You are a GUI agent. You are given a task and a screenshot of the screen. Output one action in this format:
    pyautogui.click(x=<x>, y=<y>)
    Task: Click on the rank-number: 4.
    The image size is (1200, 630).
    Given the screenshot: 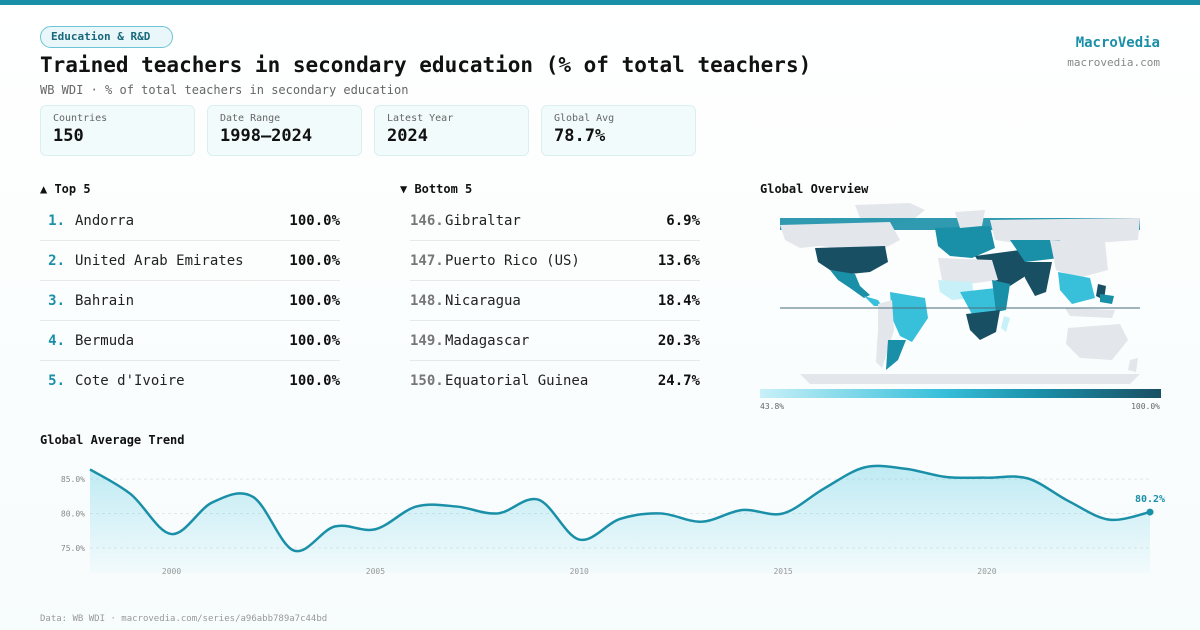 What is the action you would take?
    pyautogui.click(x=56, y=340)
    